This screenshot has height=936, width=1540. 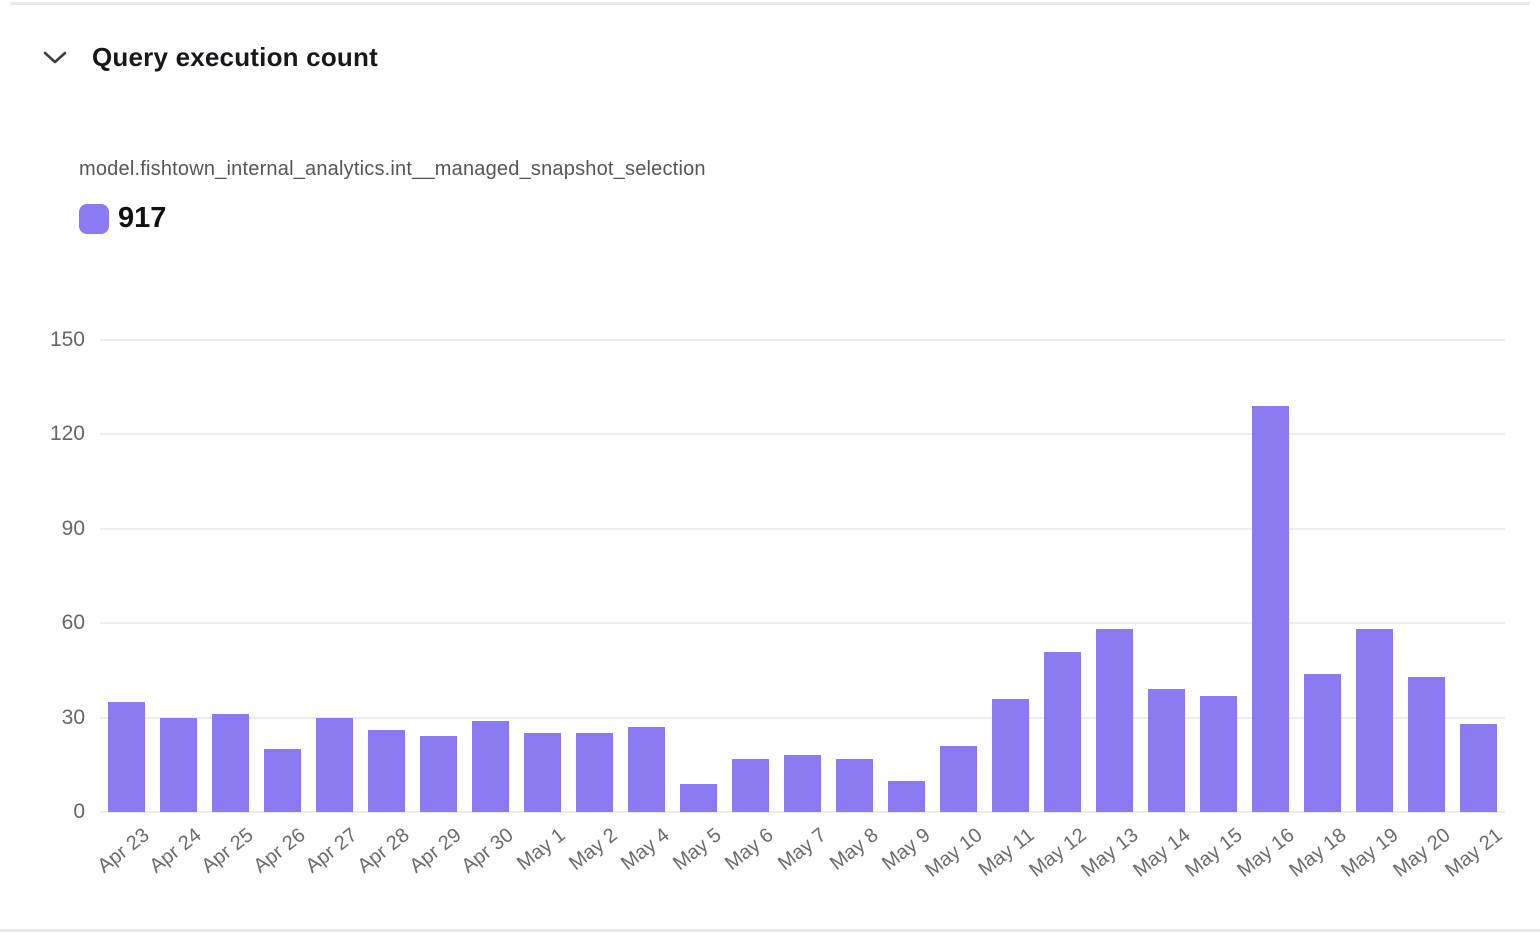 I want to click on x-axis-tick-label: May 5, so click(x=697, y=849).